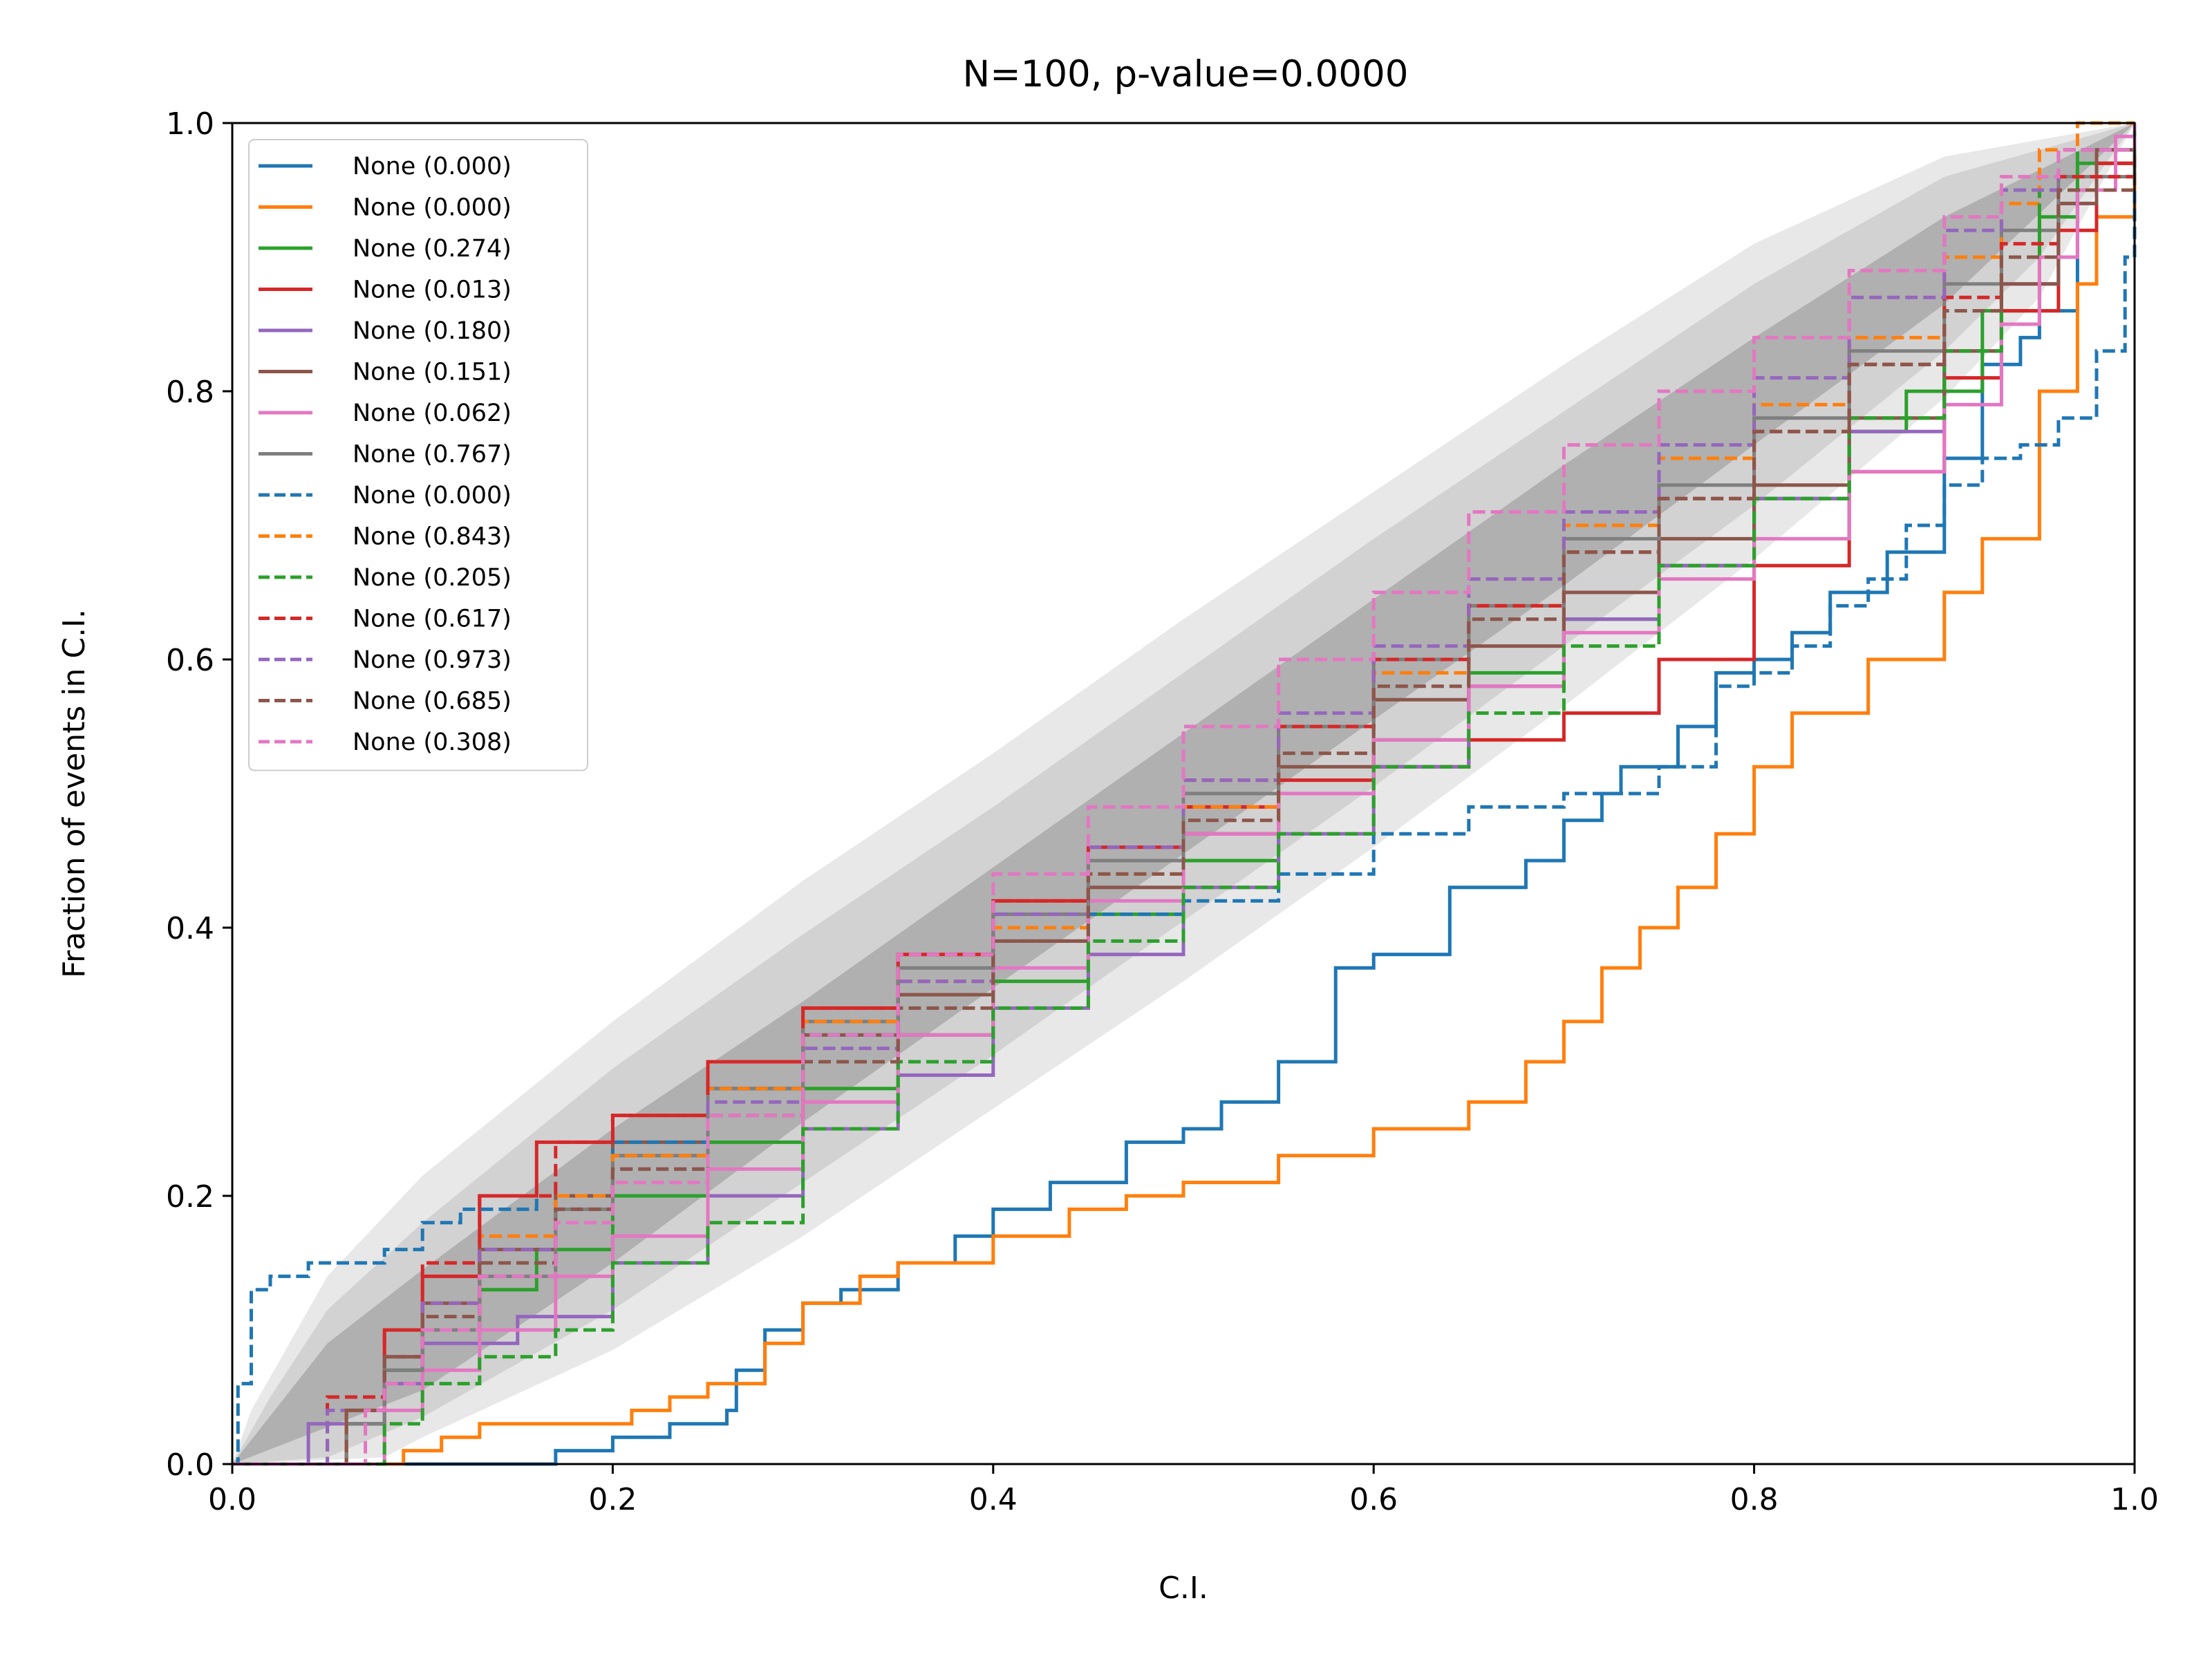 The image size is (2212, 1659). I want to click on y-tick-label: 0.0, so click(190, 1465).